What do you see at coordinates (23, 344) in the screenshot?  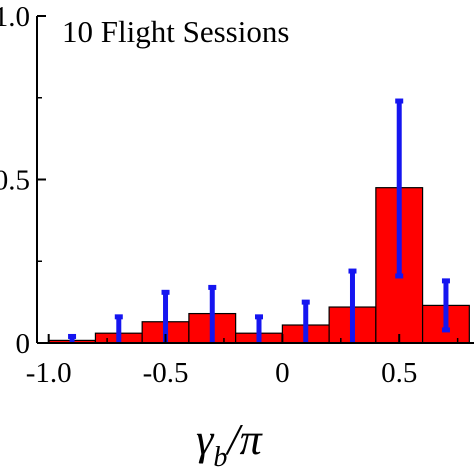 I see `y-tick-label-0: 0` at bounding box center [23, 344].